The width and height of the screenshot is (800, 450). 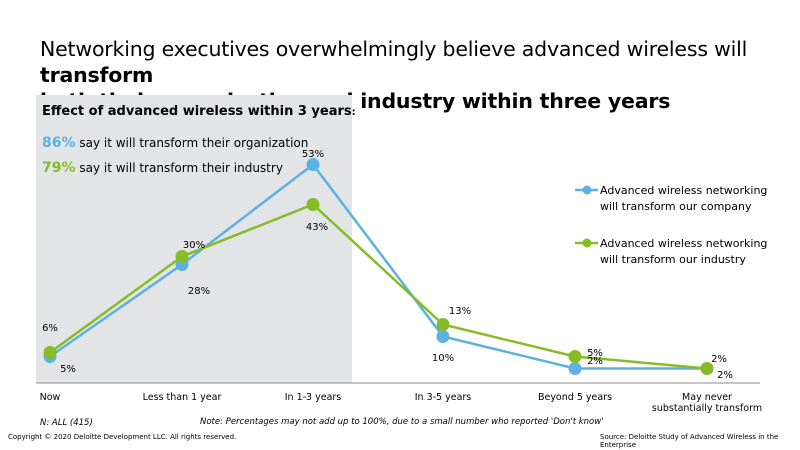 What do you see at coordinates (199, 291) in the screenshot?
I see `data-label-company: 28%` at bounding box center [199, 291].